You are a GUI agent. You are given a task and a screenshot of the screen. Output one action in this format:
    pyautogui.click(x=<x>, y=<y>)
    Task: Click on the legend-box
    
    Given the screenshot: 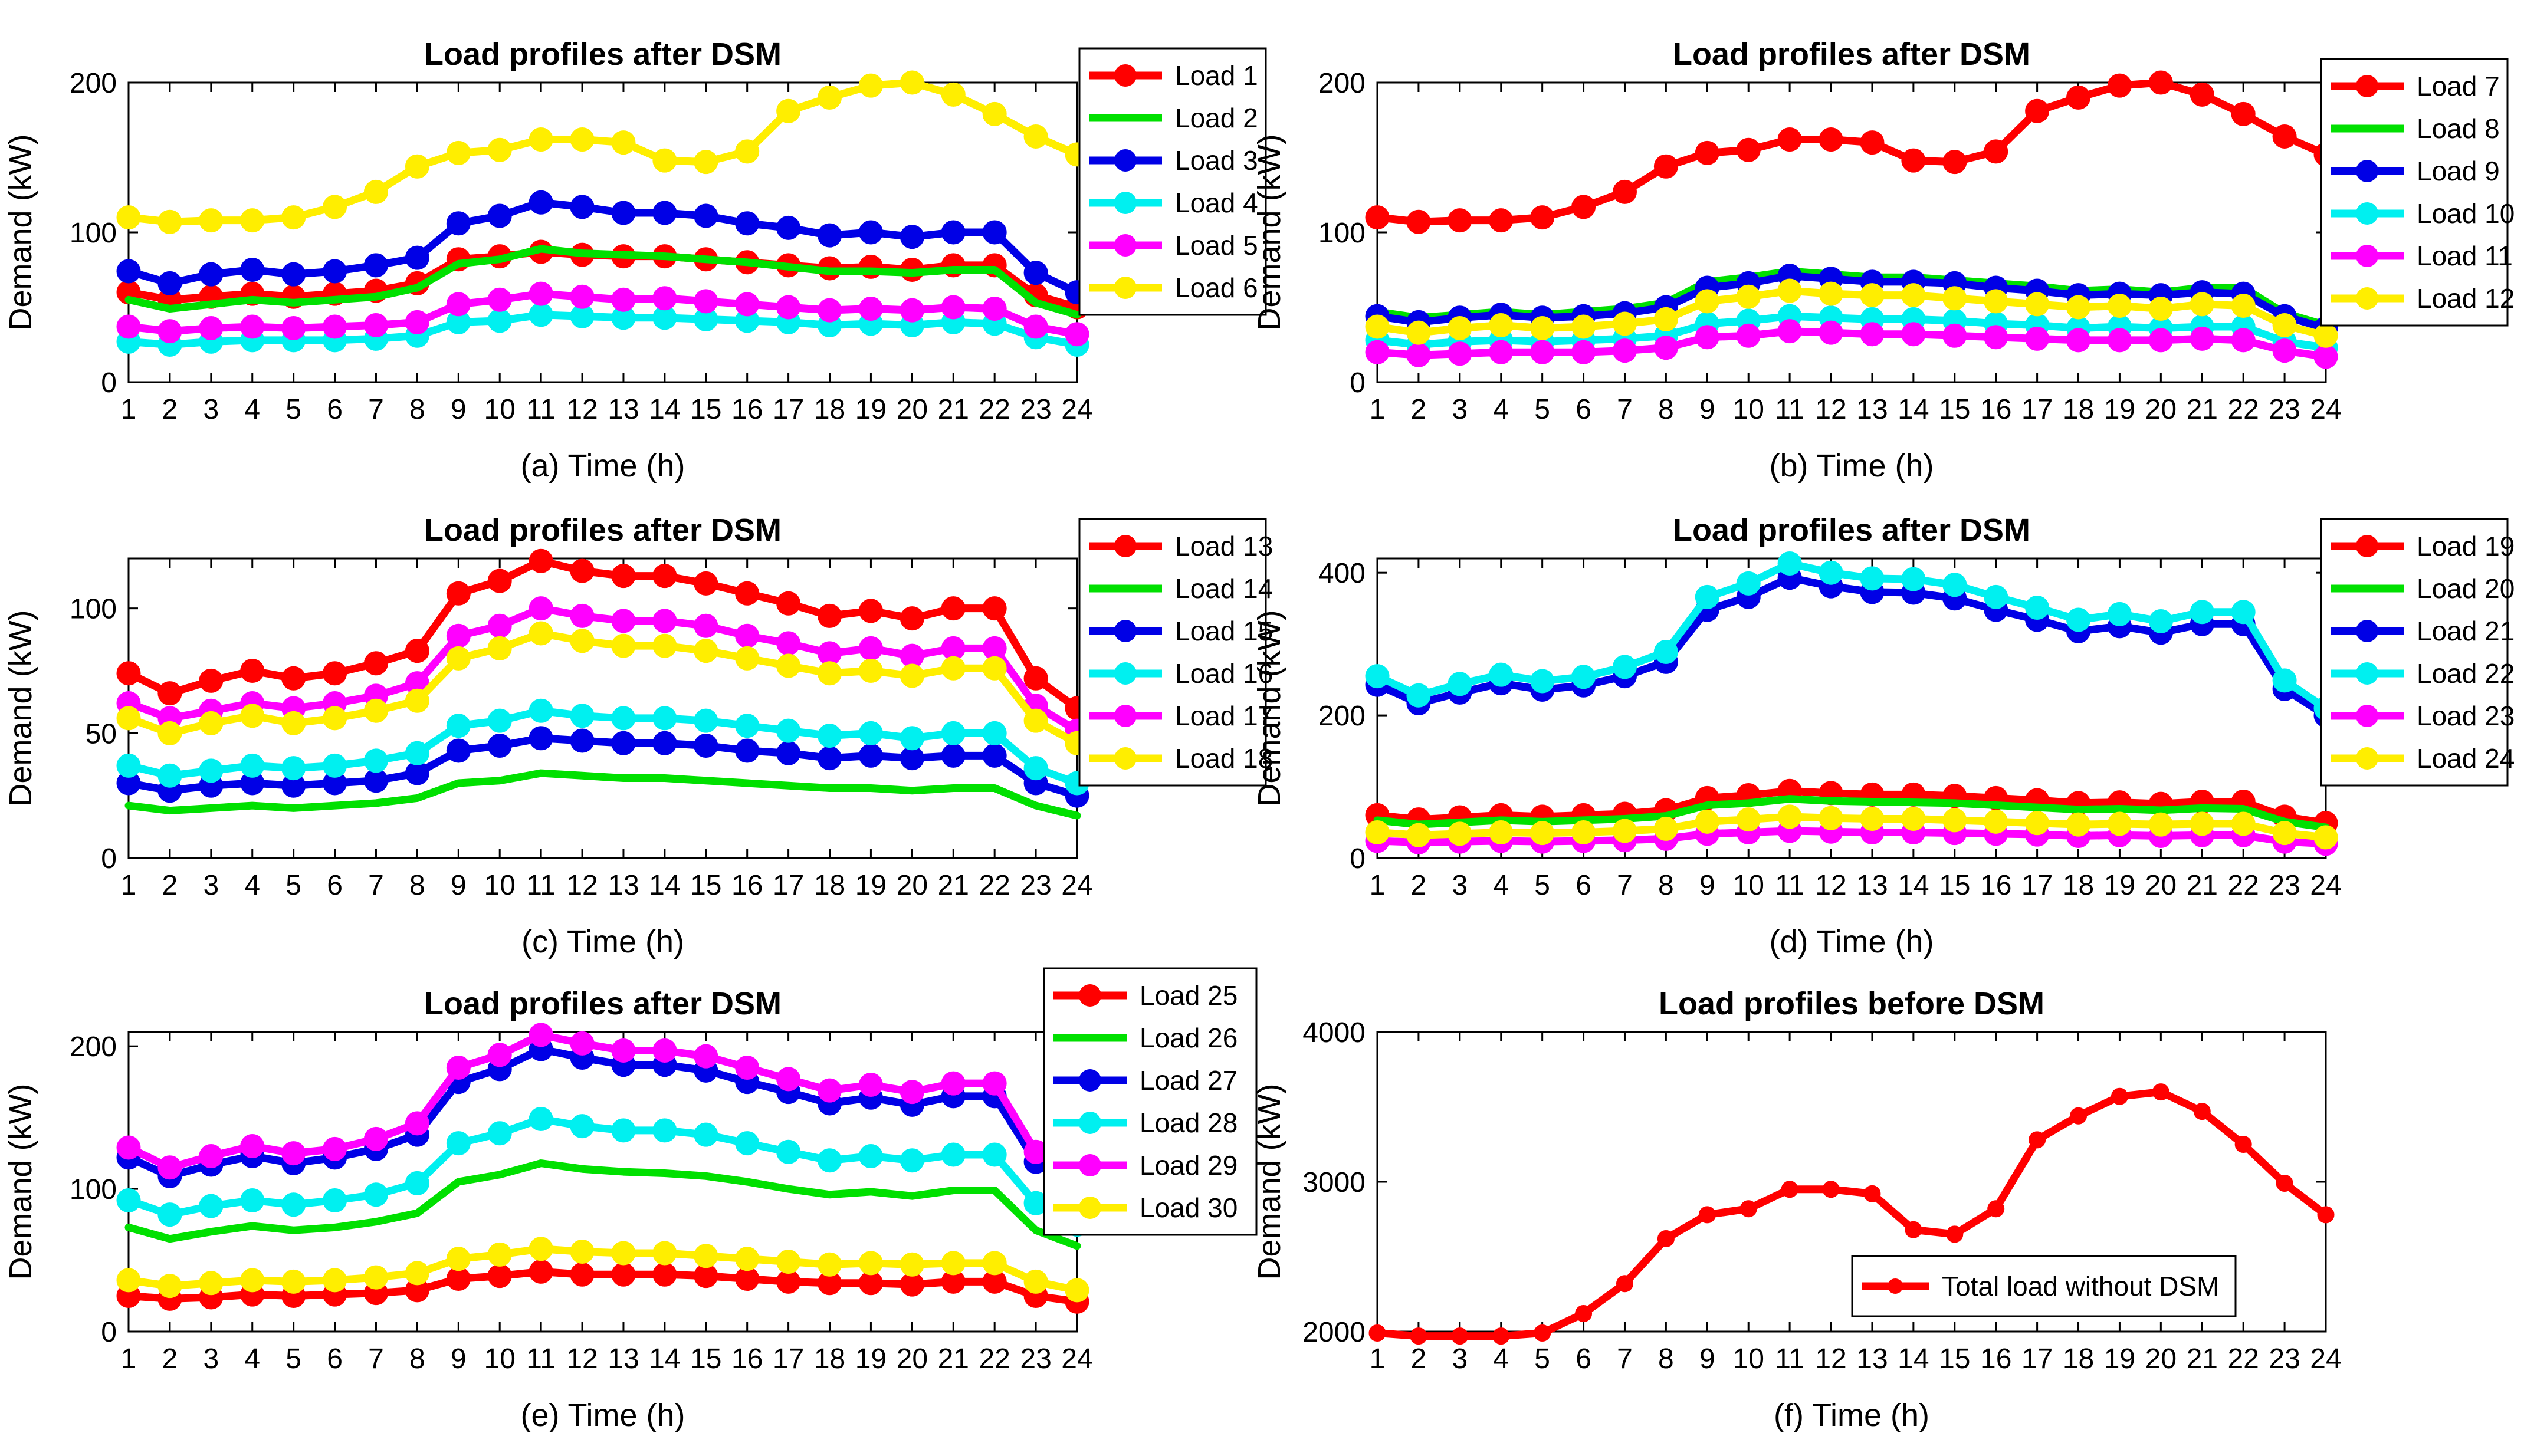 What is the action you would take?
    pyautogui.click(x=1150, y=1101)
    